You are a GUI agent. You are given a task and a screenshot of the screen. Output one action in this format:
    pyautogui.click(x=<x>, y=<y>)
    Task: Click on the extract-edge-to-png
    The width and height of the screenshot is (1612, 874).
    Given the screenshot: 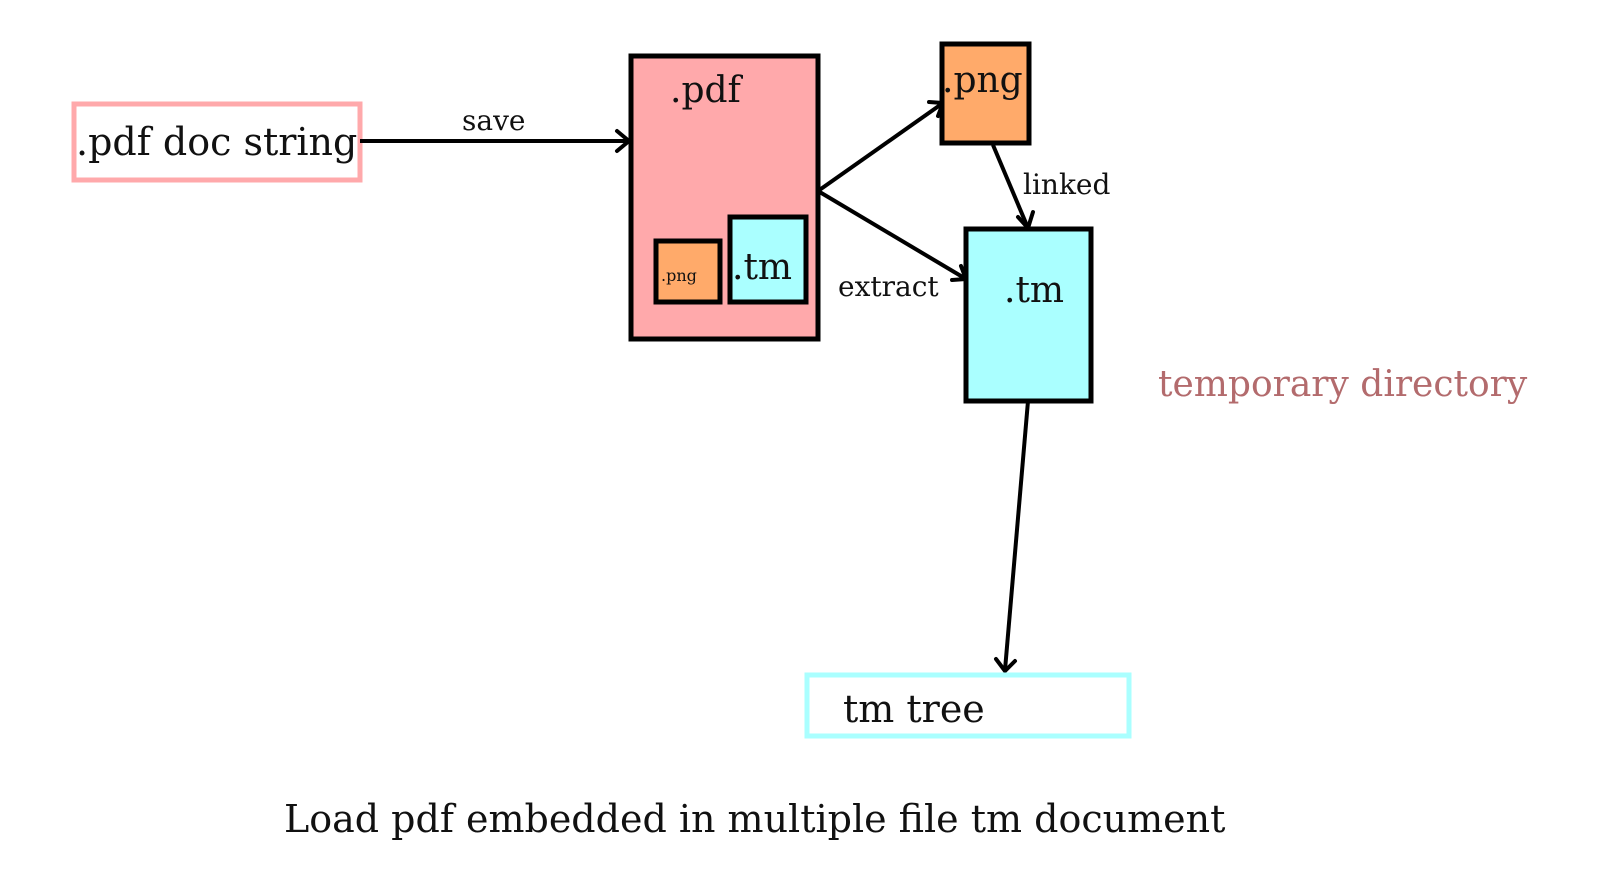 What is the action you would take?
    pyautogui.click(x=880, y=147)
    